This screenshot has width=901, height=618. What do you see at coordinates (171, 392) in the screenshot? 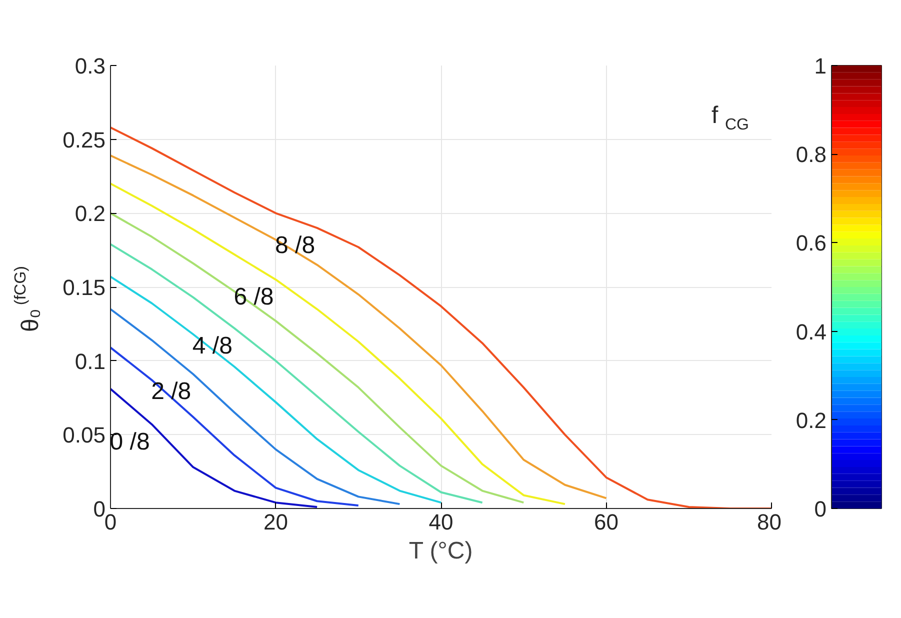
I see `series-label: 2 /8` at bounding box center [171, 392].